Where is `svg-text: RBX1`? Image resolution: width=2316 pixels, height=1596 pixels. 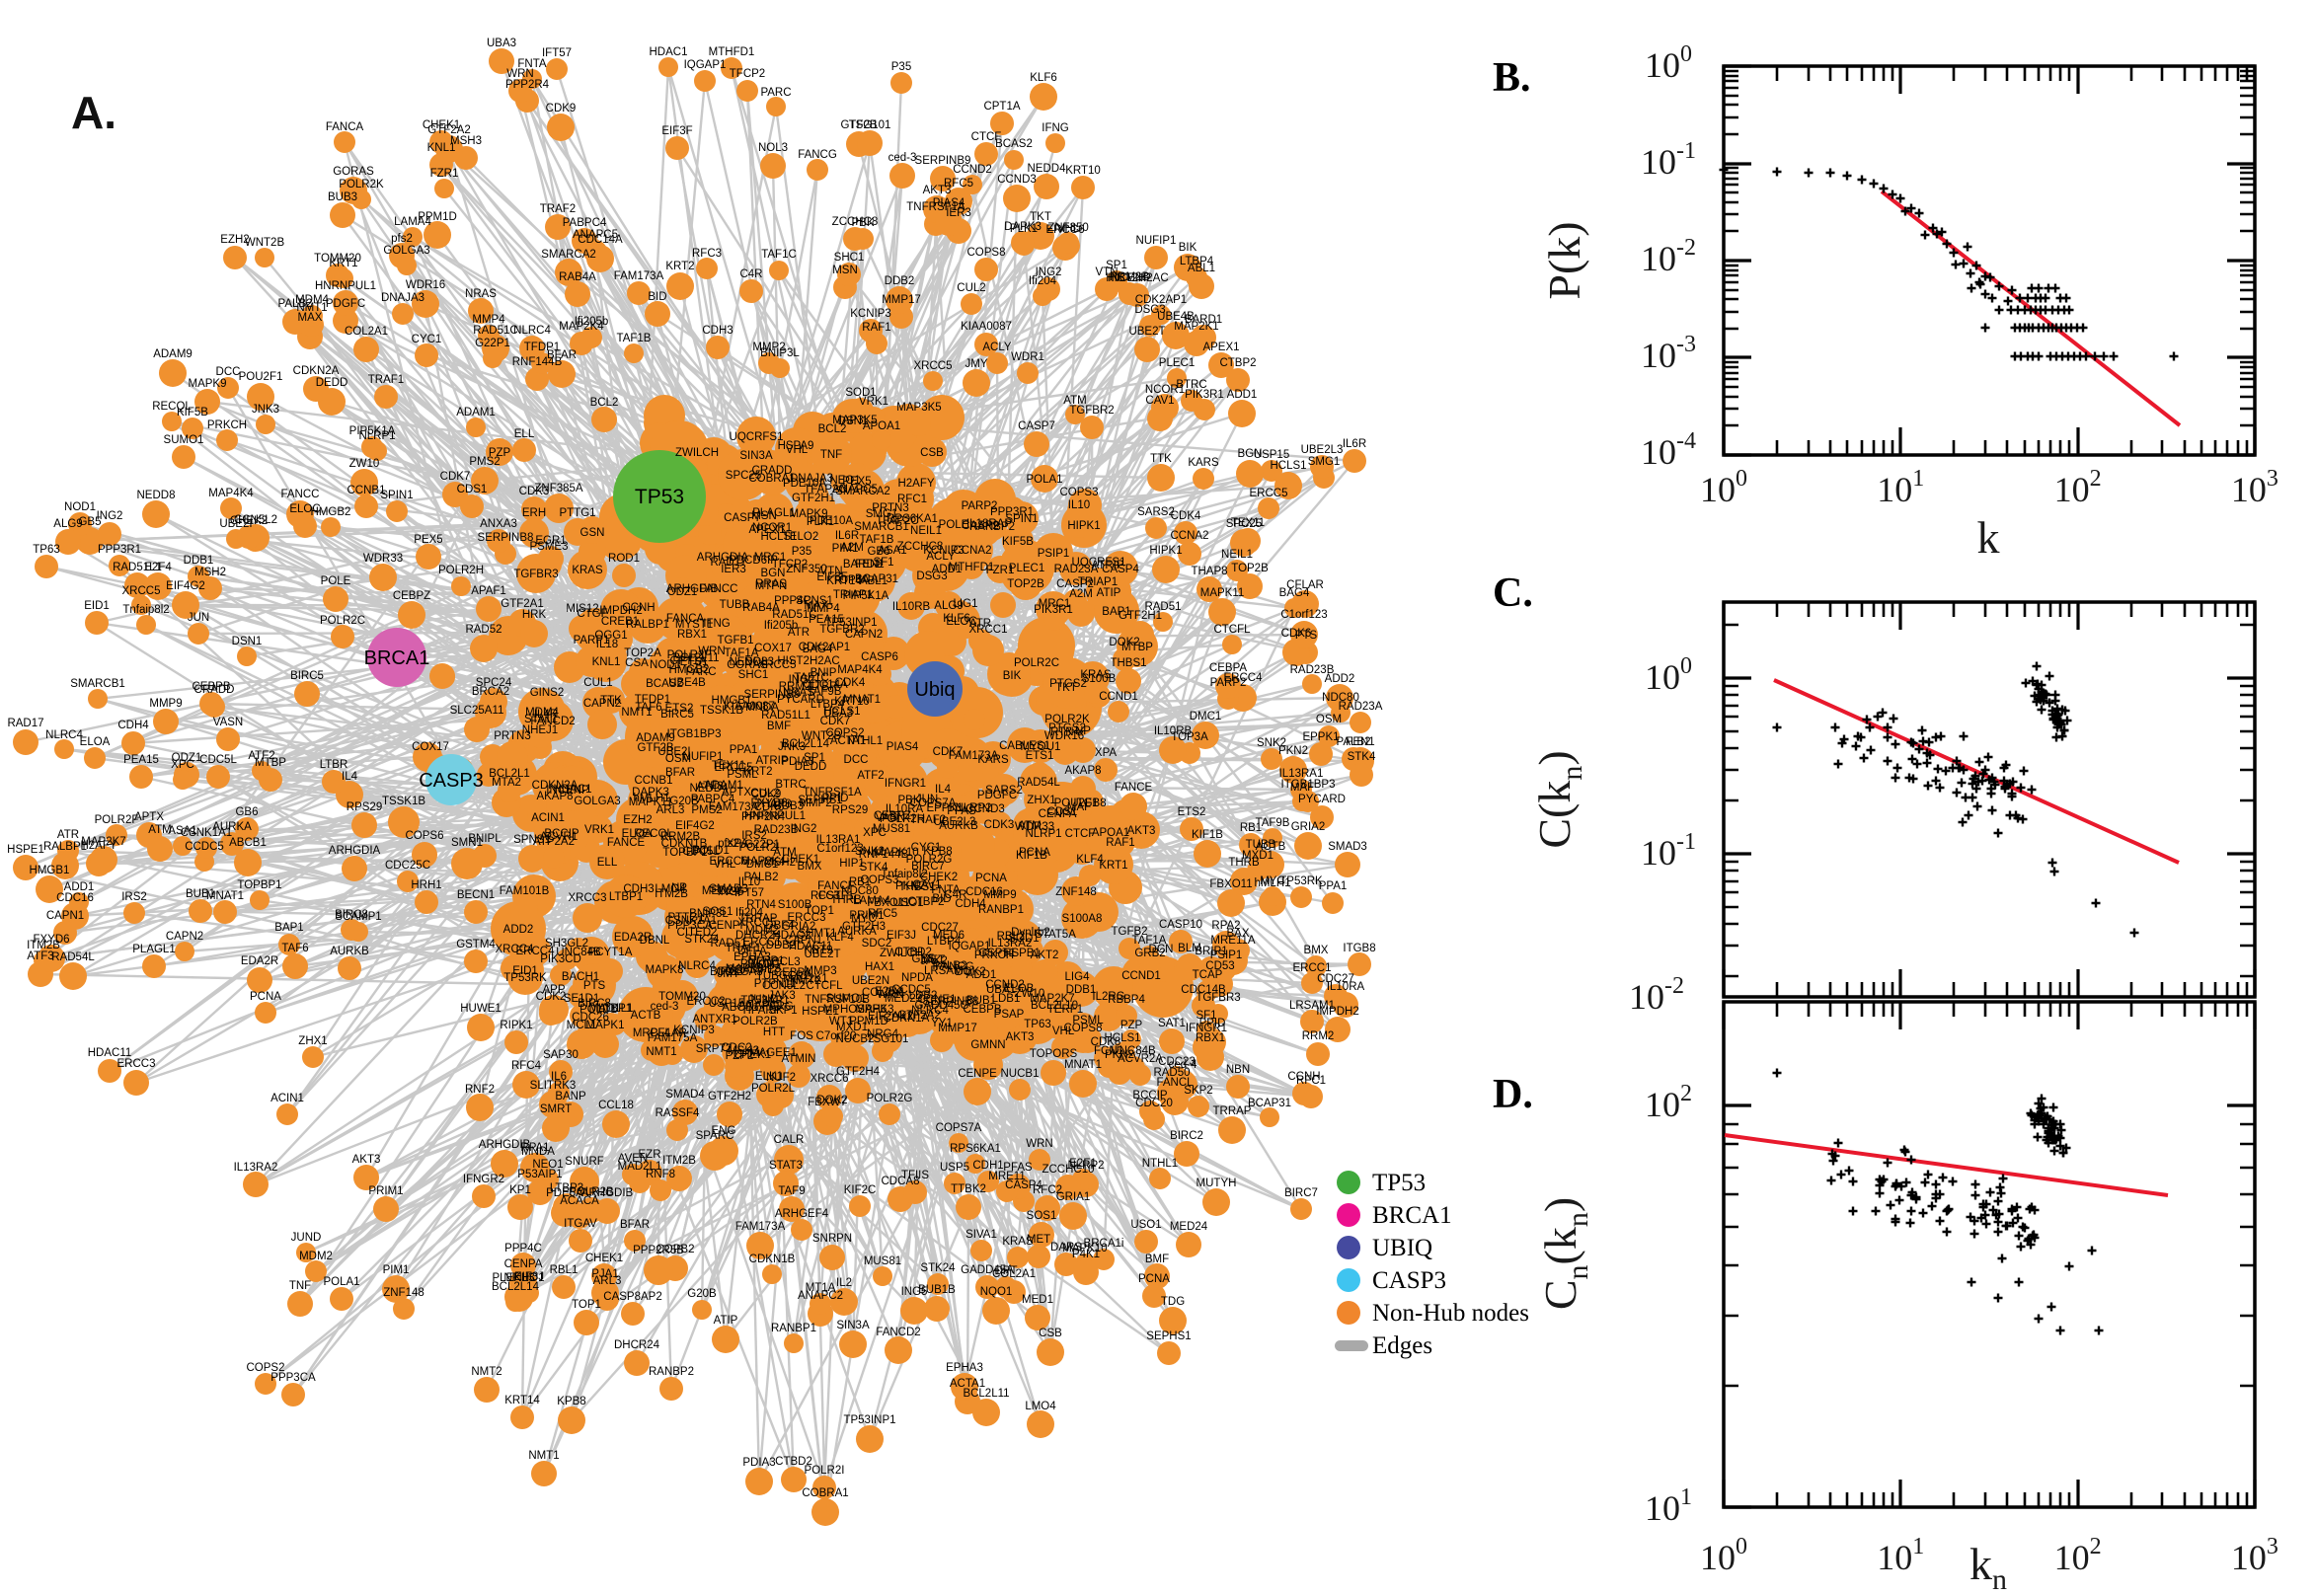 svg-text: RBX1 is located at coordinates (692, 635).